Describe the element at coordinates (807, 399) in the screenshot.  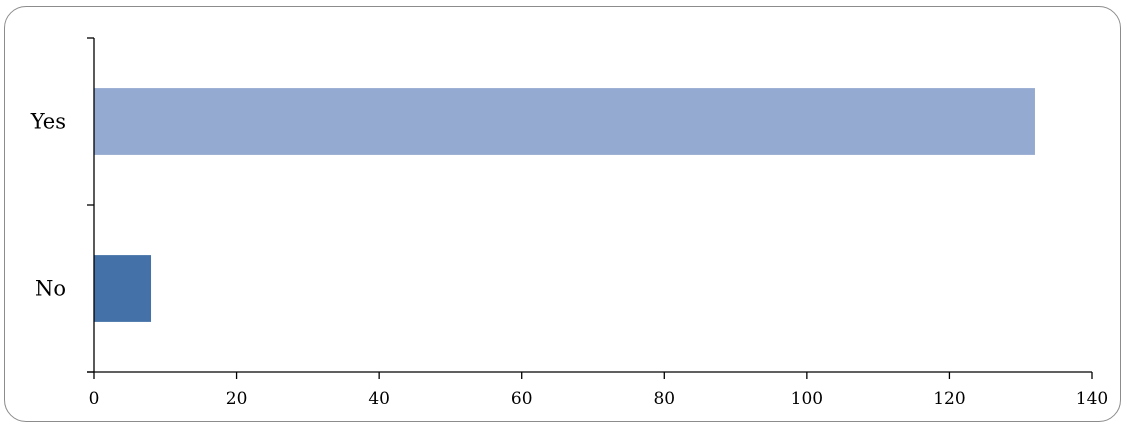
I see `x-tick-label-100: 100` at that location.